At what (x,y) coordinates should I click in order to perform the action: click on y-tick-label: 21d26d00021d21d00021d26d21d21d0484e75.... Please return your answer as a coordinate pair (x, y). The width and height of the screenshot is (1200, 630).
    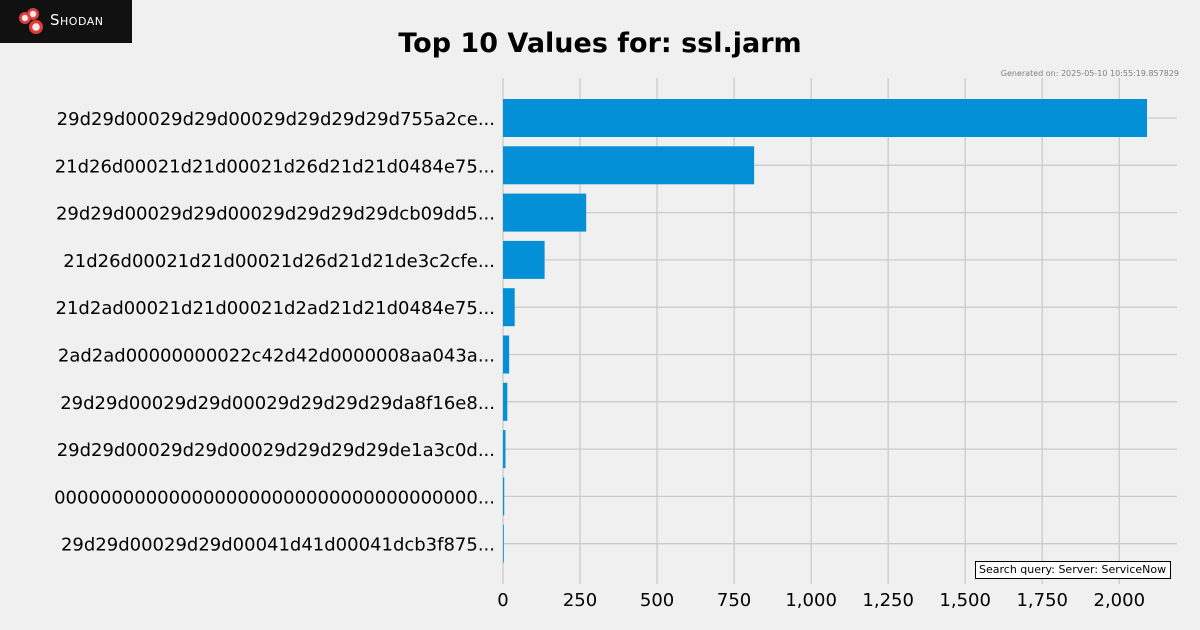
    Looking at the image, I should click on (275, 166).